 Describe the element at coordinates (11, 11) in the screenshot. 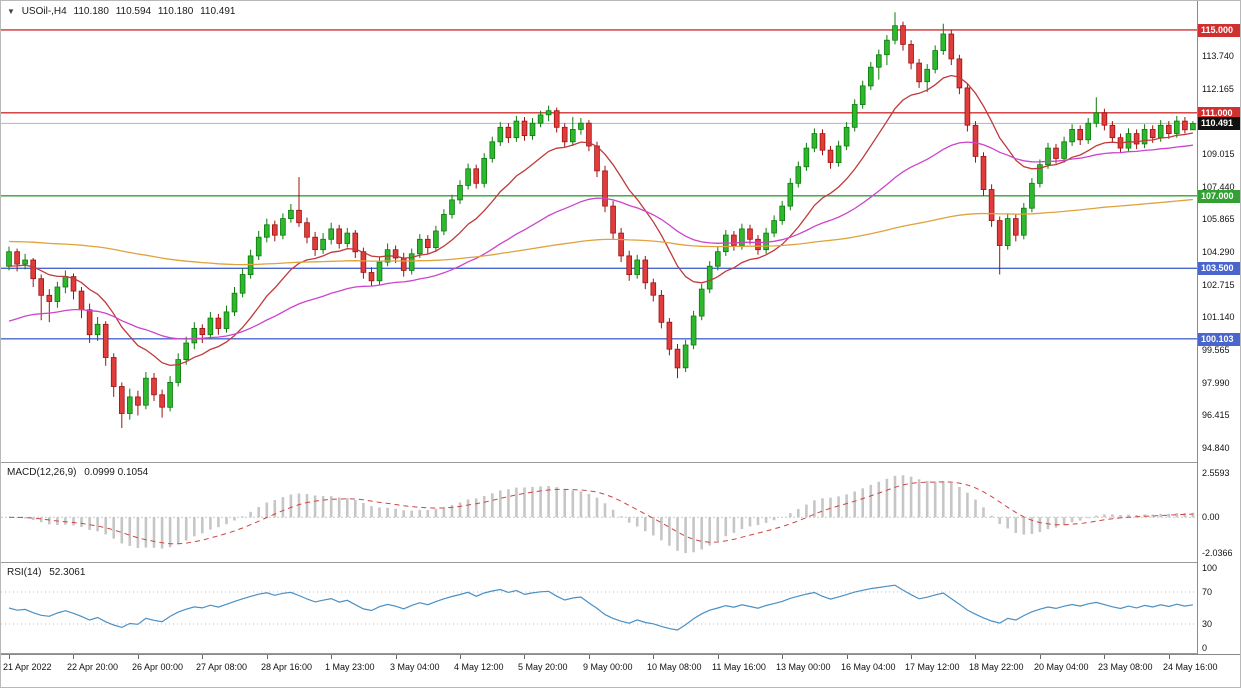

I see `chart-dropdown-icon: ▼` at that location.